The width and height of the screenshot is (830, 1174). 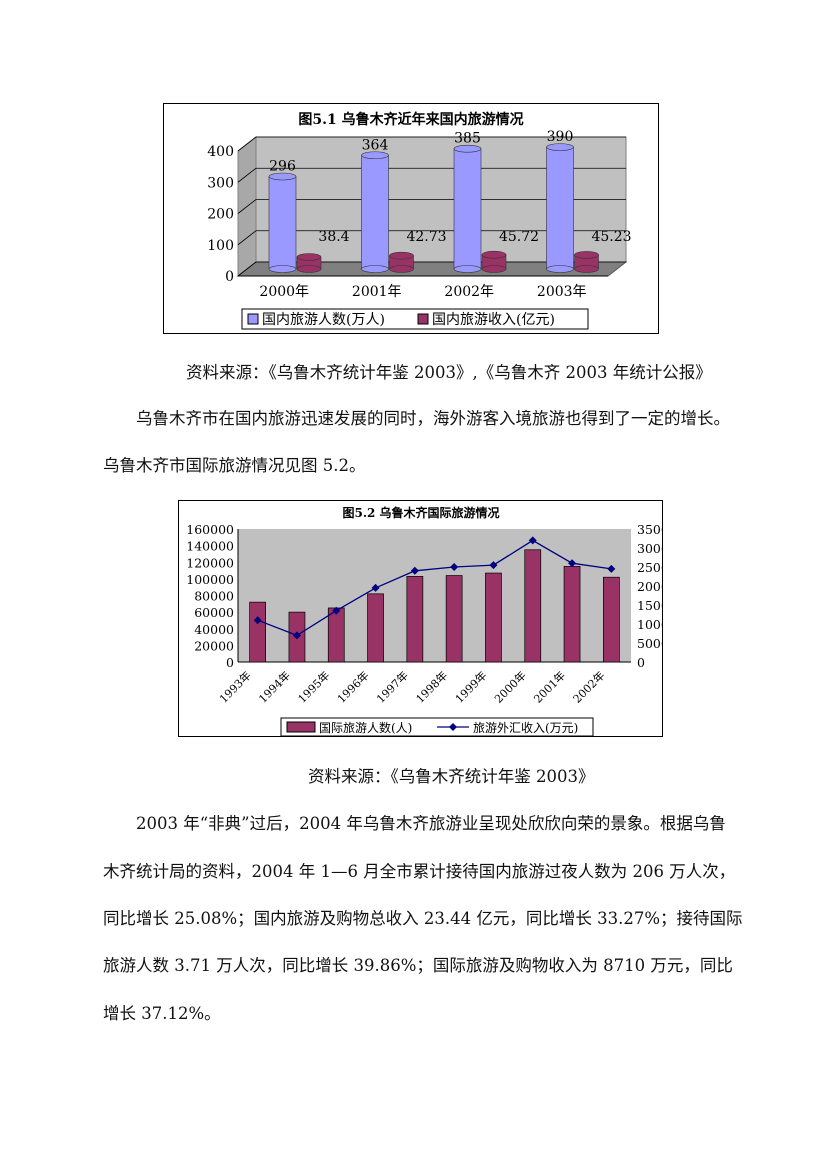 I want to click on y-tick-label: 200, so click(x=220, y=215).